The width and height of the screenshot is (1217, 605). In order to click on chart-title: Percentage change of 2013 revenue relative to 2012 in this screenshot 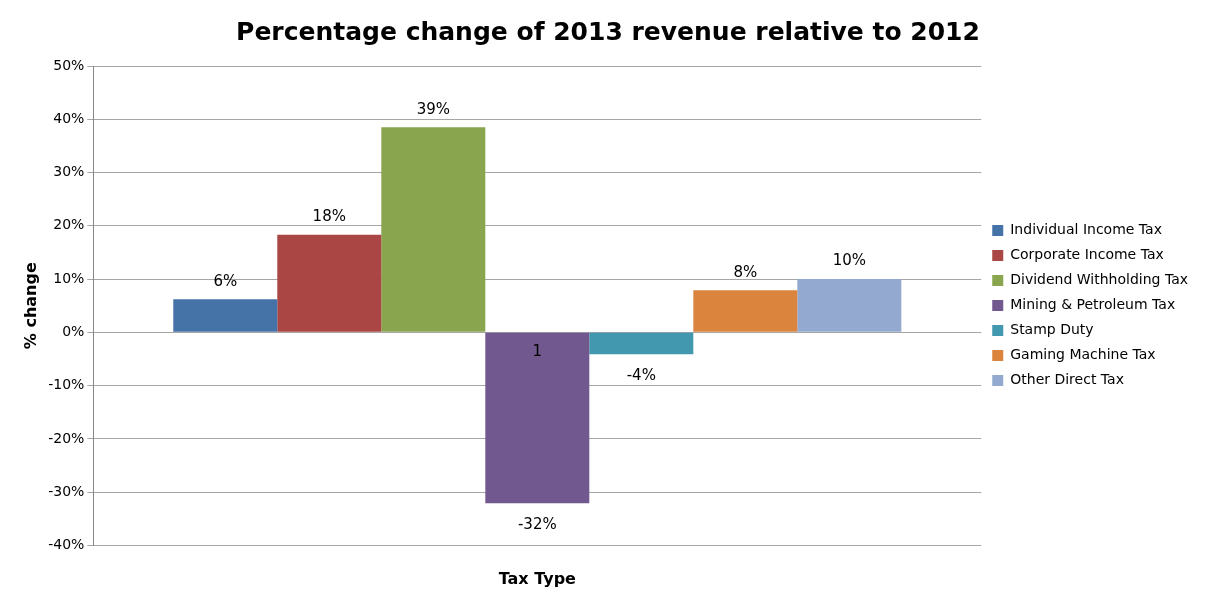, I will do `click(608, 31)`.